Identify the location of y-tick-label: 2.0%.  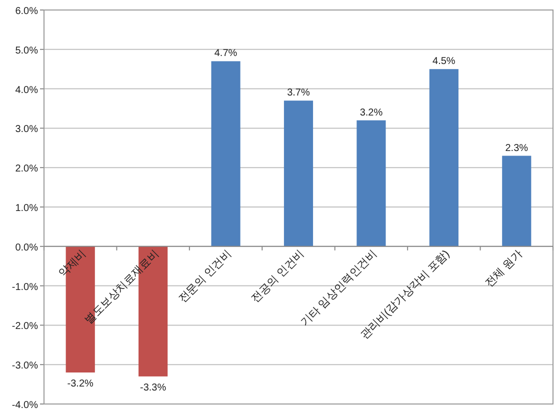
(26, 169).